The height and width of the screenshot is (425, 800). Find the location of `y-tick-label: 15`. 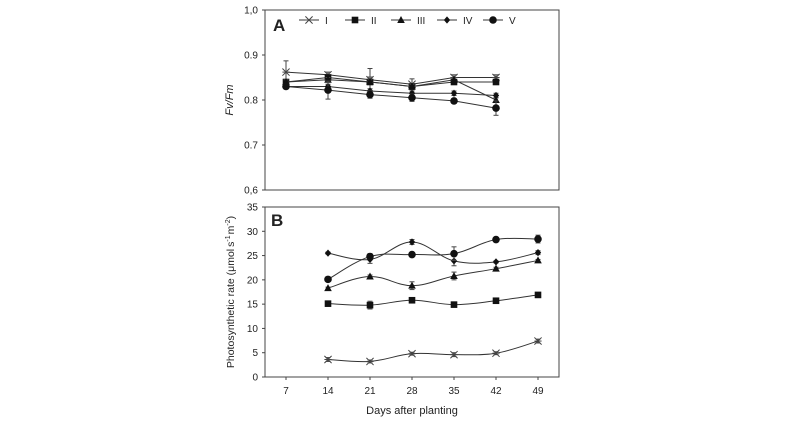

y-tick-label: 15 is located at coordinates (253, 305).